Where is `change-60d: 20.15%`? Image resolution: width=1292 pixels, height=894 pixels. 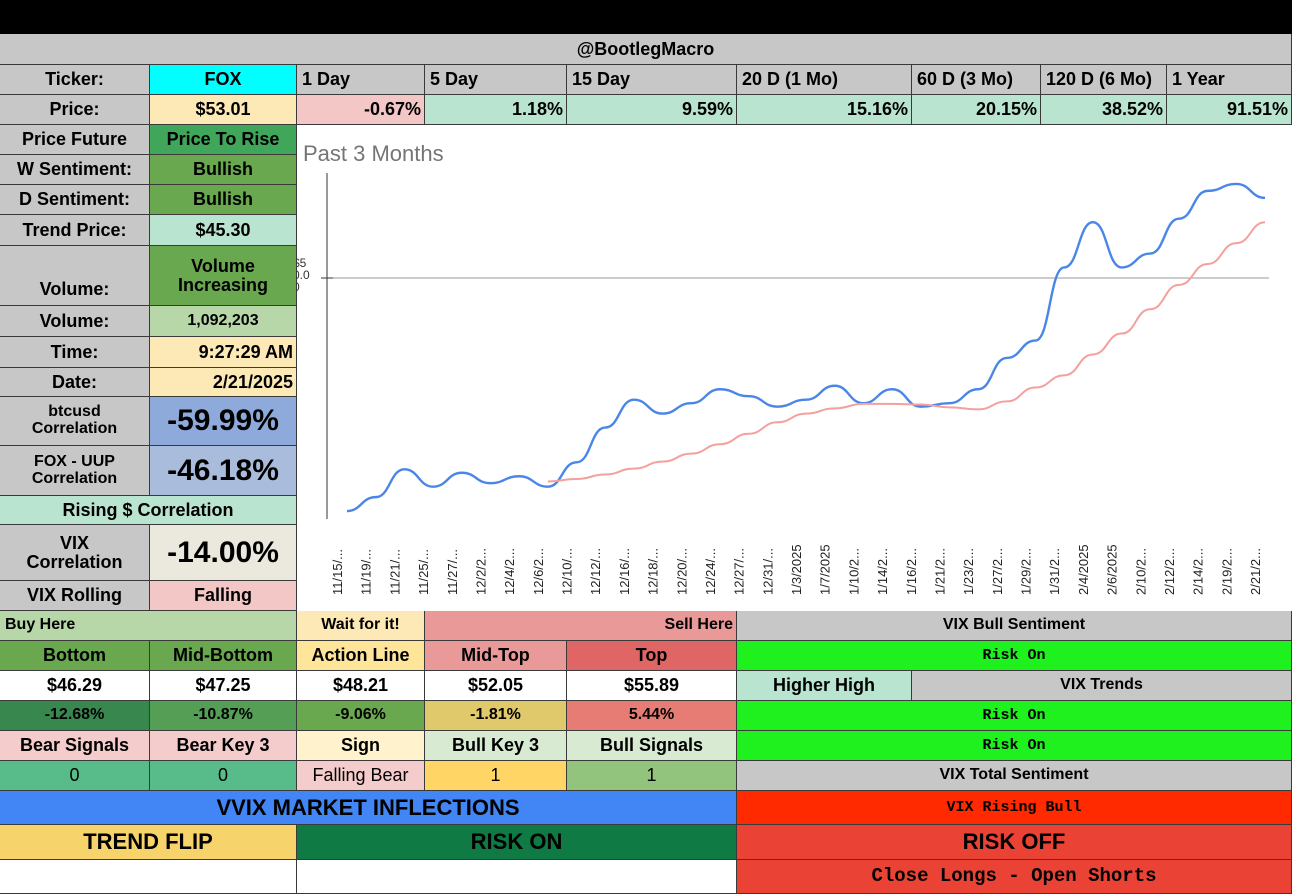
change-60d: 20.15% is located at coordinates (976, 110).